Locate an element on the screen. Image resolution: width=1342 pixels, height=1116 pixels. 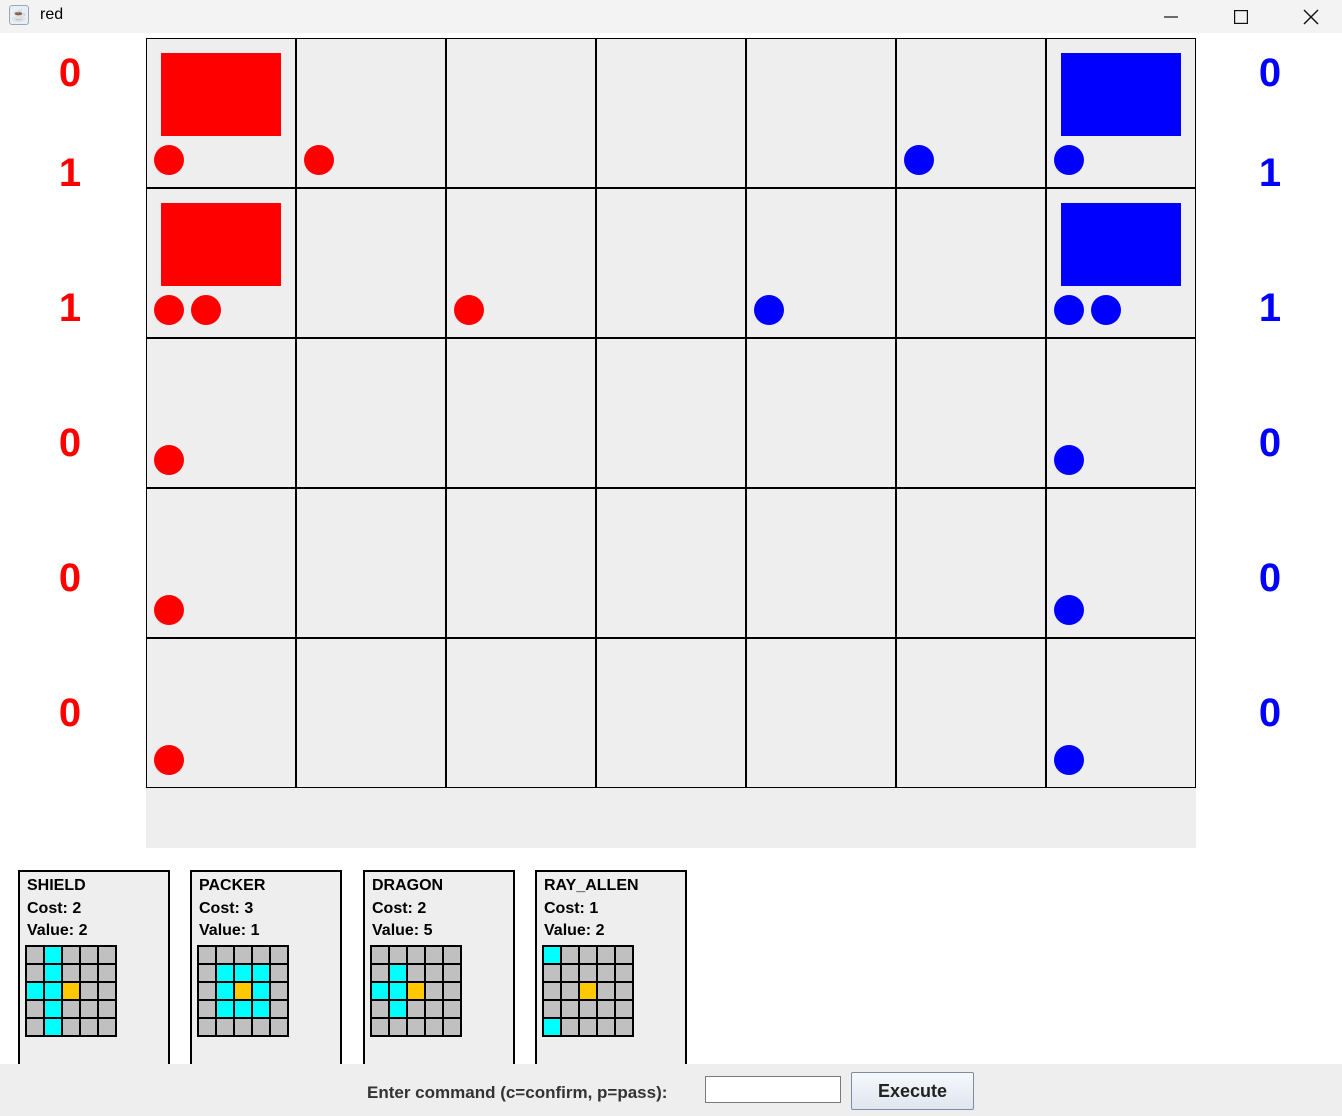
card-value: Value: 5 is located at coordinates (402, 930).